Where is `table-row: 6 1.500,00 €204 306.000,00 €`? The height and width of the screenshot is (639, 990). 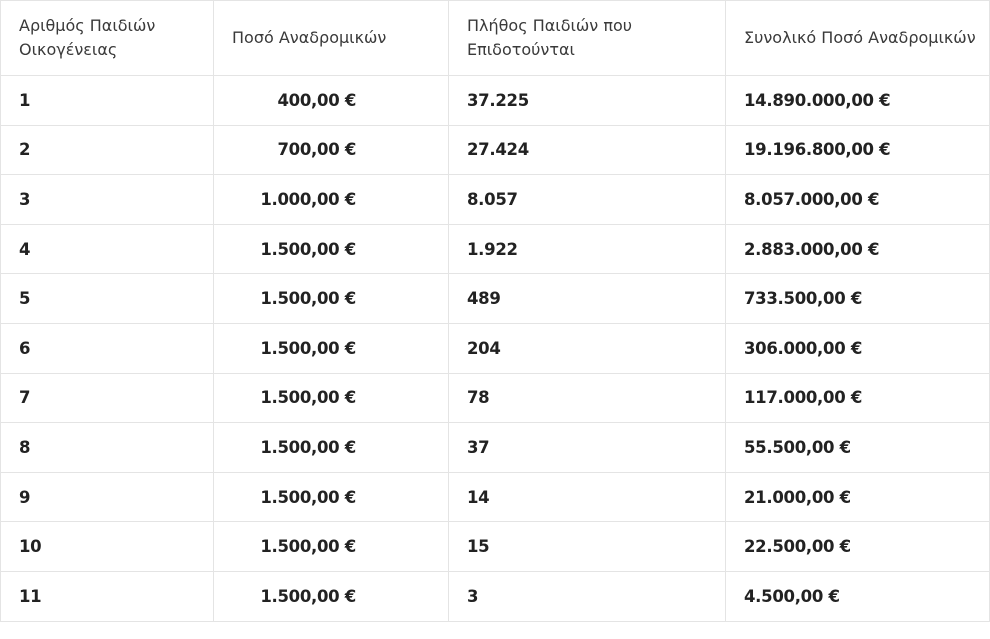
table-row: 6 1.500,00 €204 306.000,00 € is located at coordinates (495, 348).